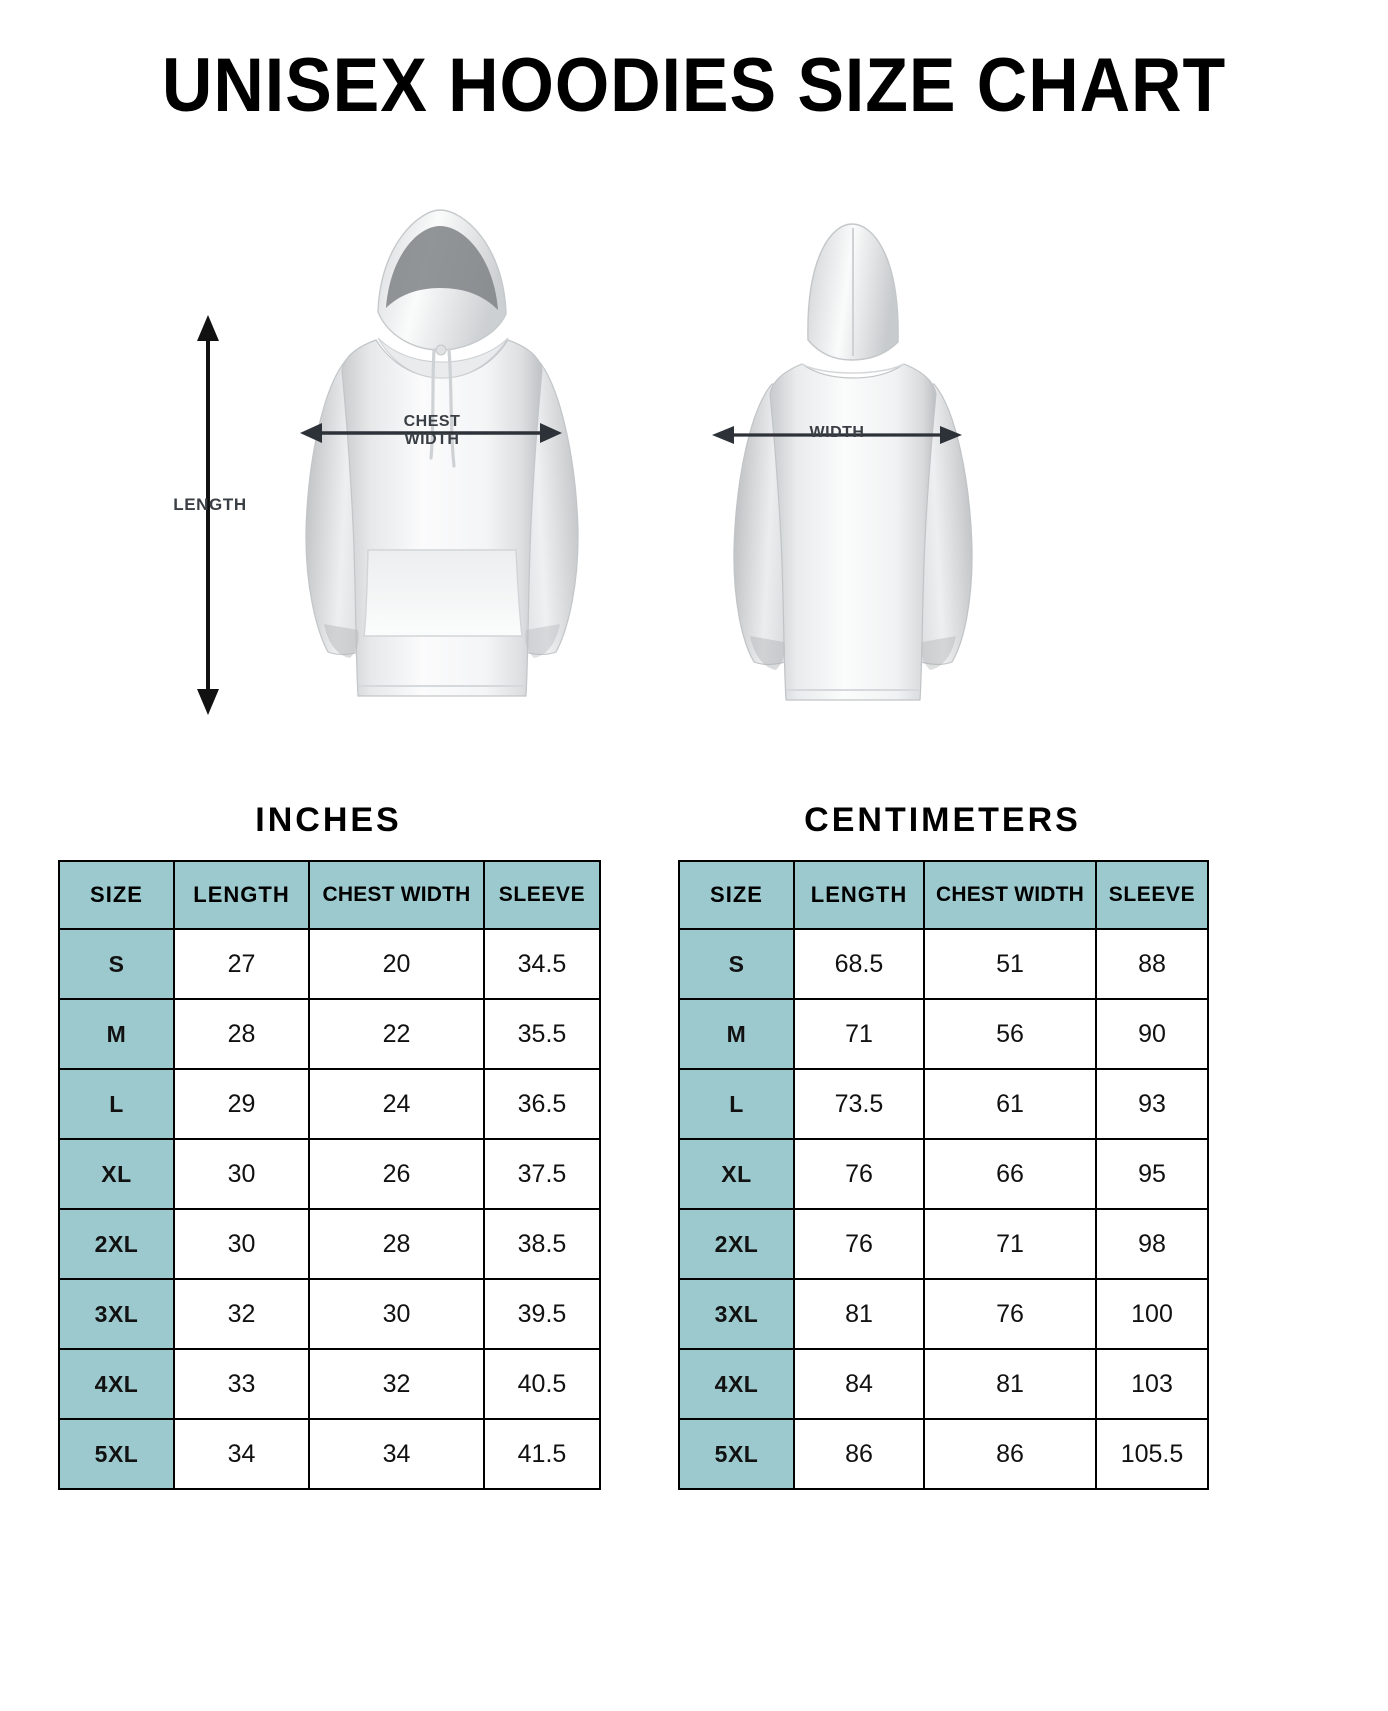 This screenshot has height=1711, width=1388. What do you see at coordinates (542, 1314) in the screenshot?
I see `cell-sleeve: 39.5` at bounding box center [542, 1314].